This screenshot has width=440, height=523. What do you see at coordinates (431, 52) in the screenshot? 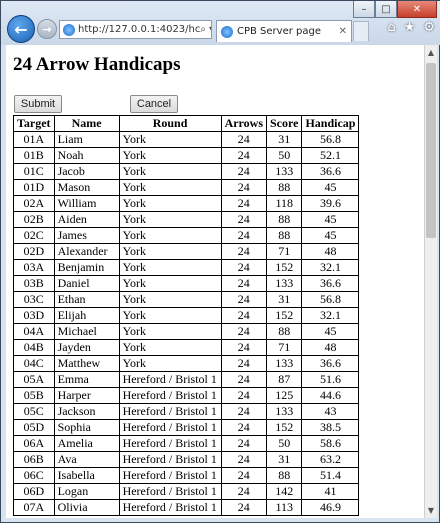
I see `scroll-up-icon: ▲` at bounding box center [431, 52].